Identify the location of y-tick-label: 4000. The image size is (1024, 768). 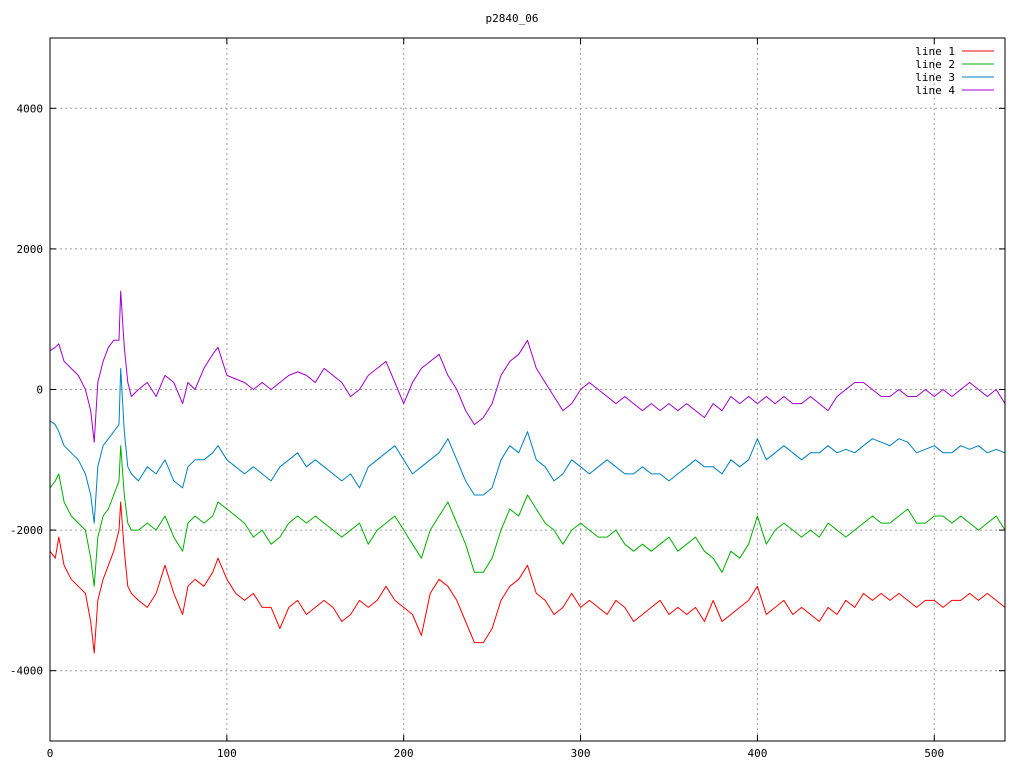
(30, 108).